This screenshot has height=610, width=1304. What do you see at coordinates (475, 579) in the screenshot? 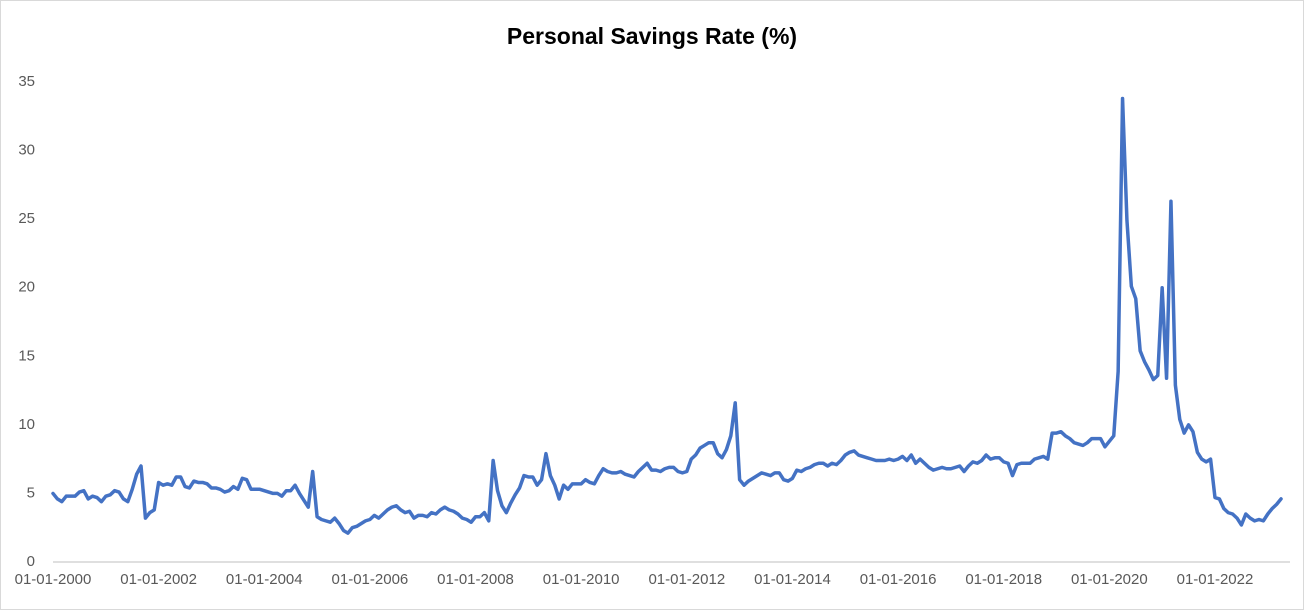
I see `x-tick-label: 01-01-2008` at bounding box center [475, 579].